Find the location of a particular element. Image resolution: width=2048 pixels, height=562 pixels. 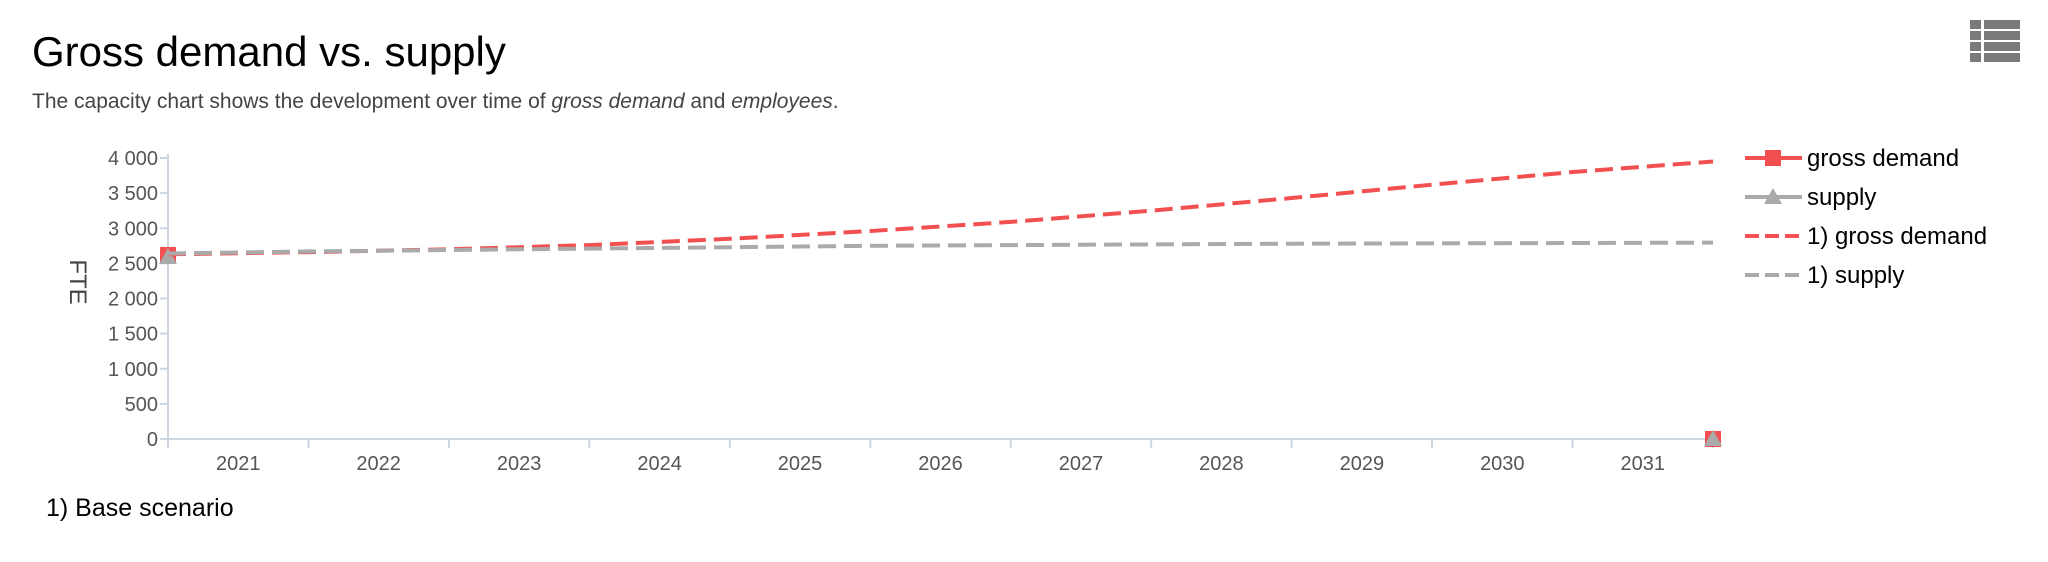

list-menu-icon is located at coordinates (1995, 41).